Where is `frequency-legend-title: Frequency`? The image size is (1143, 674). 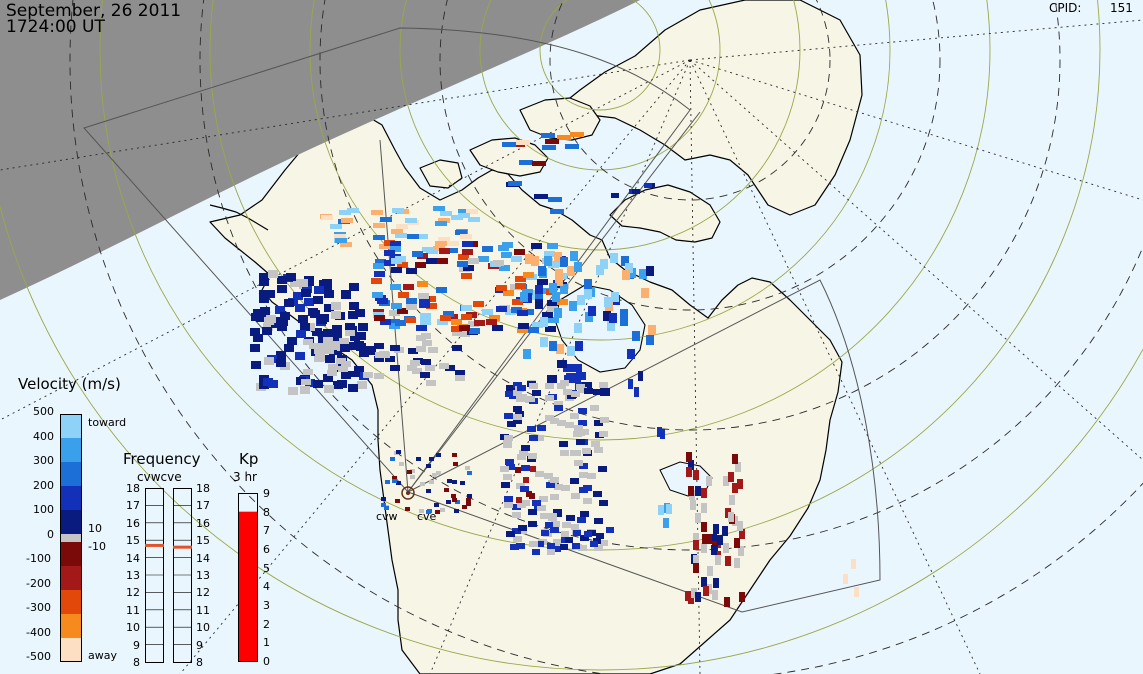 frequency-legend-title: Frequency is located at coordinates (162, 459).